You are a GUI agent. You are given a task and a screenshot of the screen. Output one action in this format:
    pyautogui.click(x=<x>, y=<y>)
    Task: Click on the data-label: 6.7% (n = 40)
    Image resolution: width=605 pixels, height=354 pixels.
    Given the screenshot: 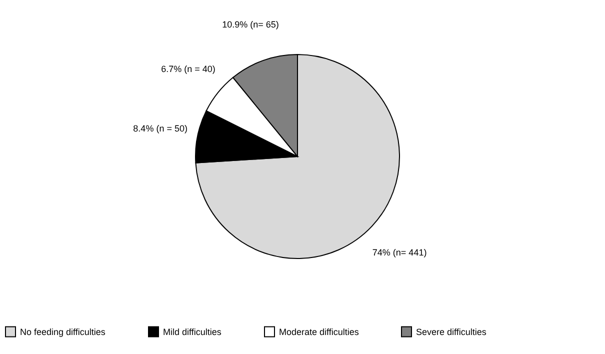 What is the action you would take?
    pyautogui.click(x=188, y=69)
    